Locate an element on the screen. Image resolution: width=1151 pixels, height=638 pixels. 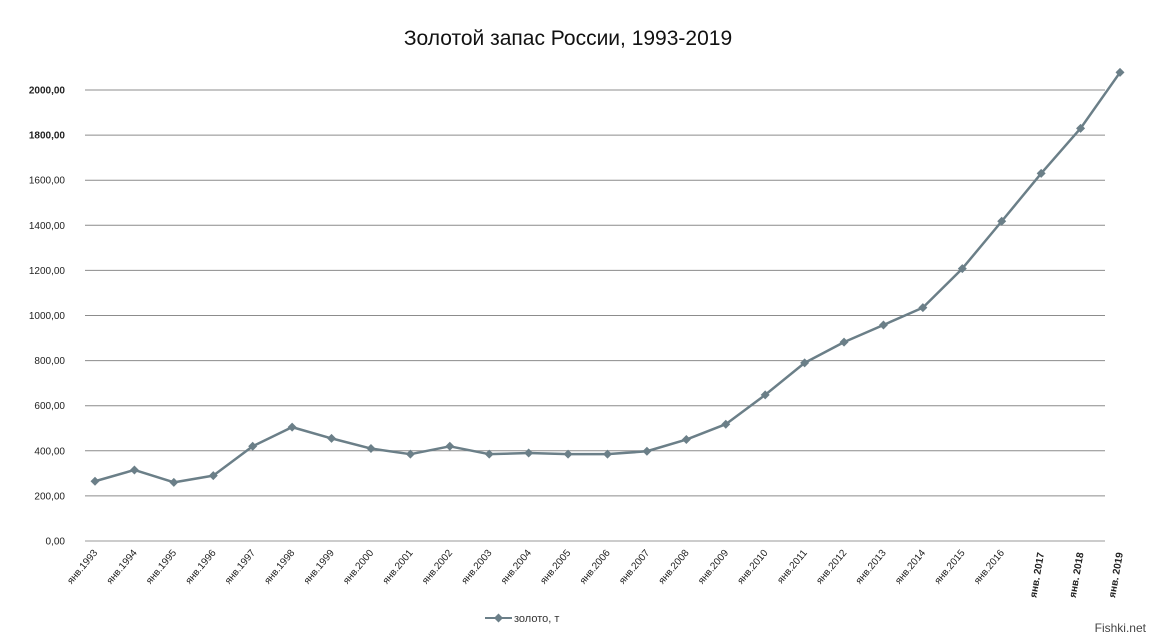
x-tick-label: янв.1995 is located at coordinates (161, 567).